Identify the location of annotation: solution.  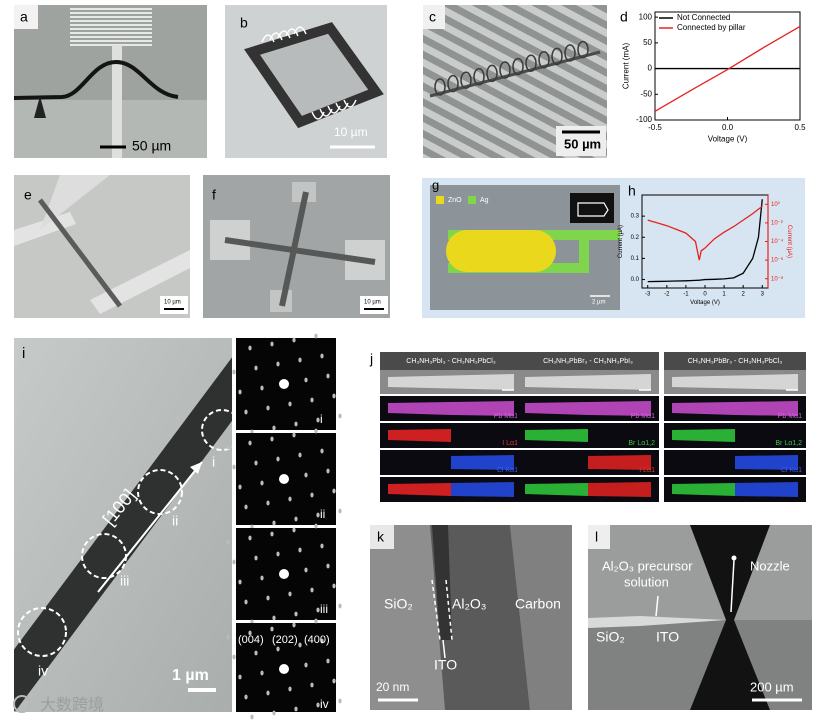
(646, 581).